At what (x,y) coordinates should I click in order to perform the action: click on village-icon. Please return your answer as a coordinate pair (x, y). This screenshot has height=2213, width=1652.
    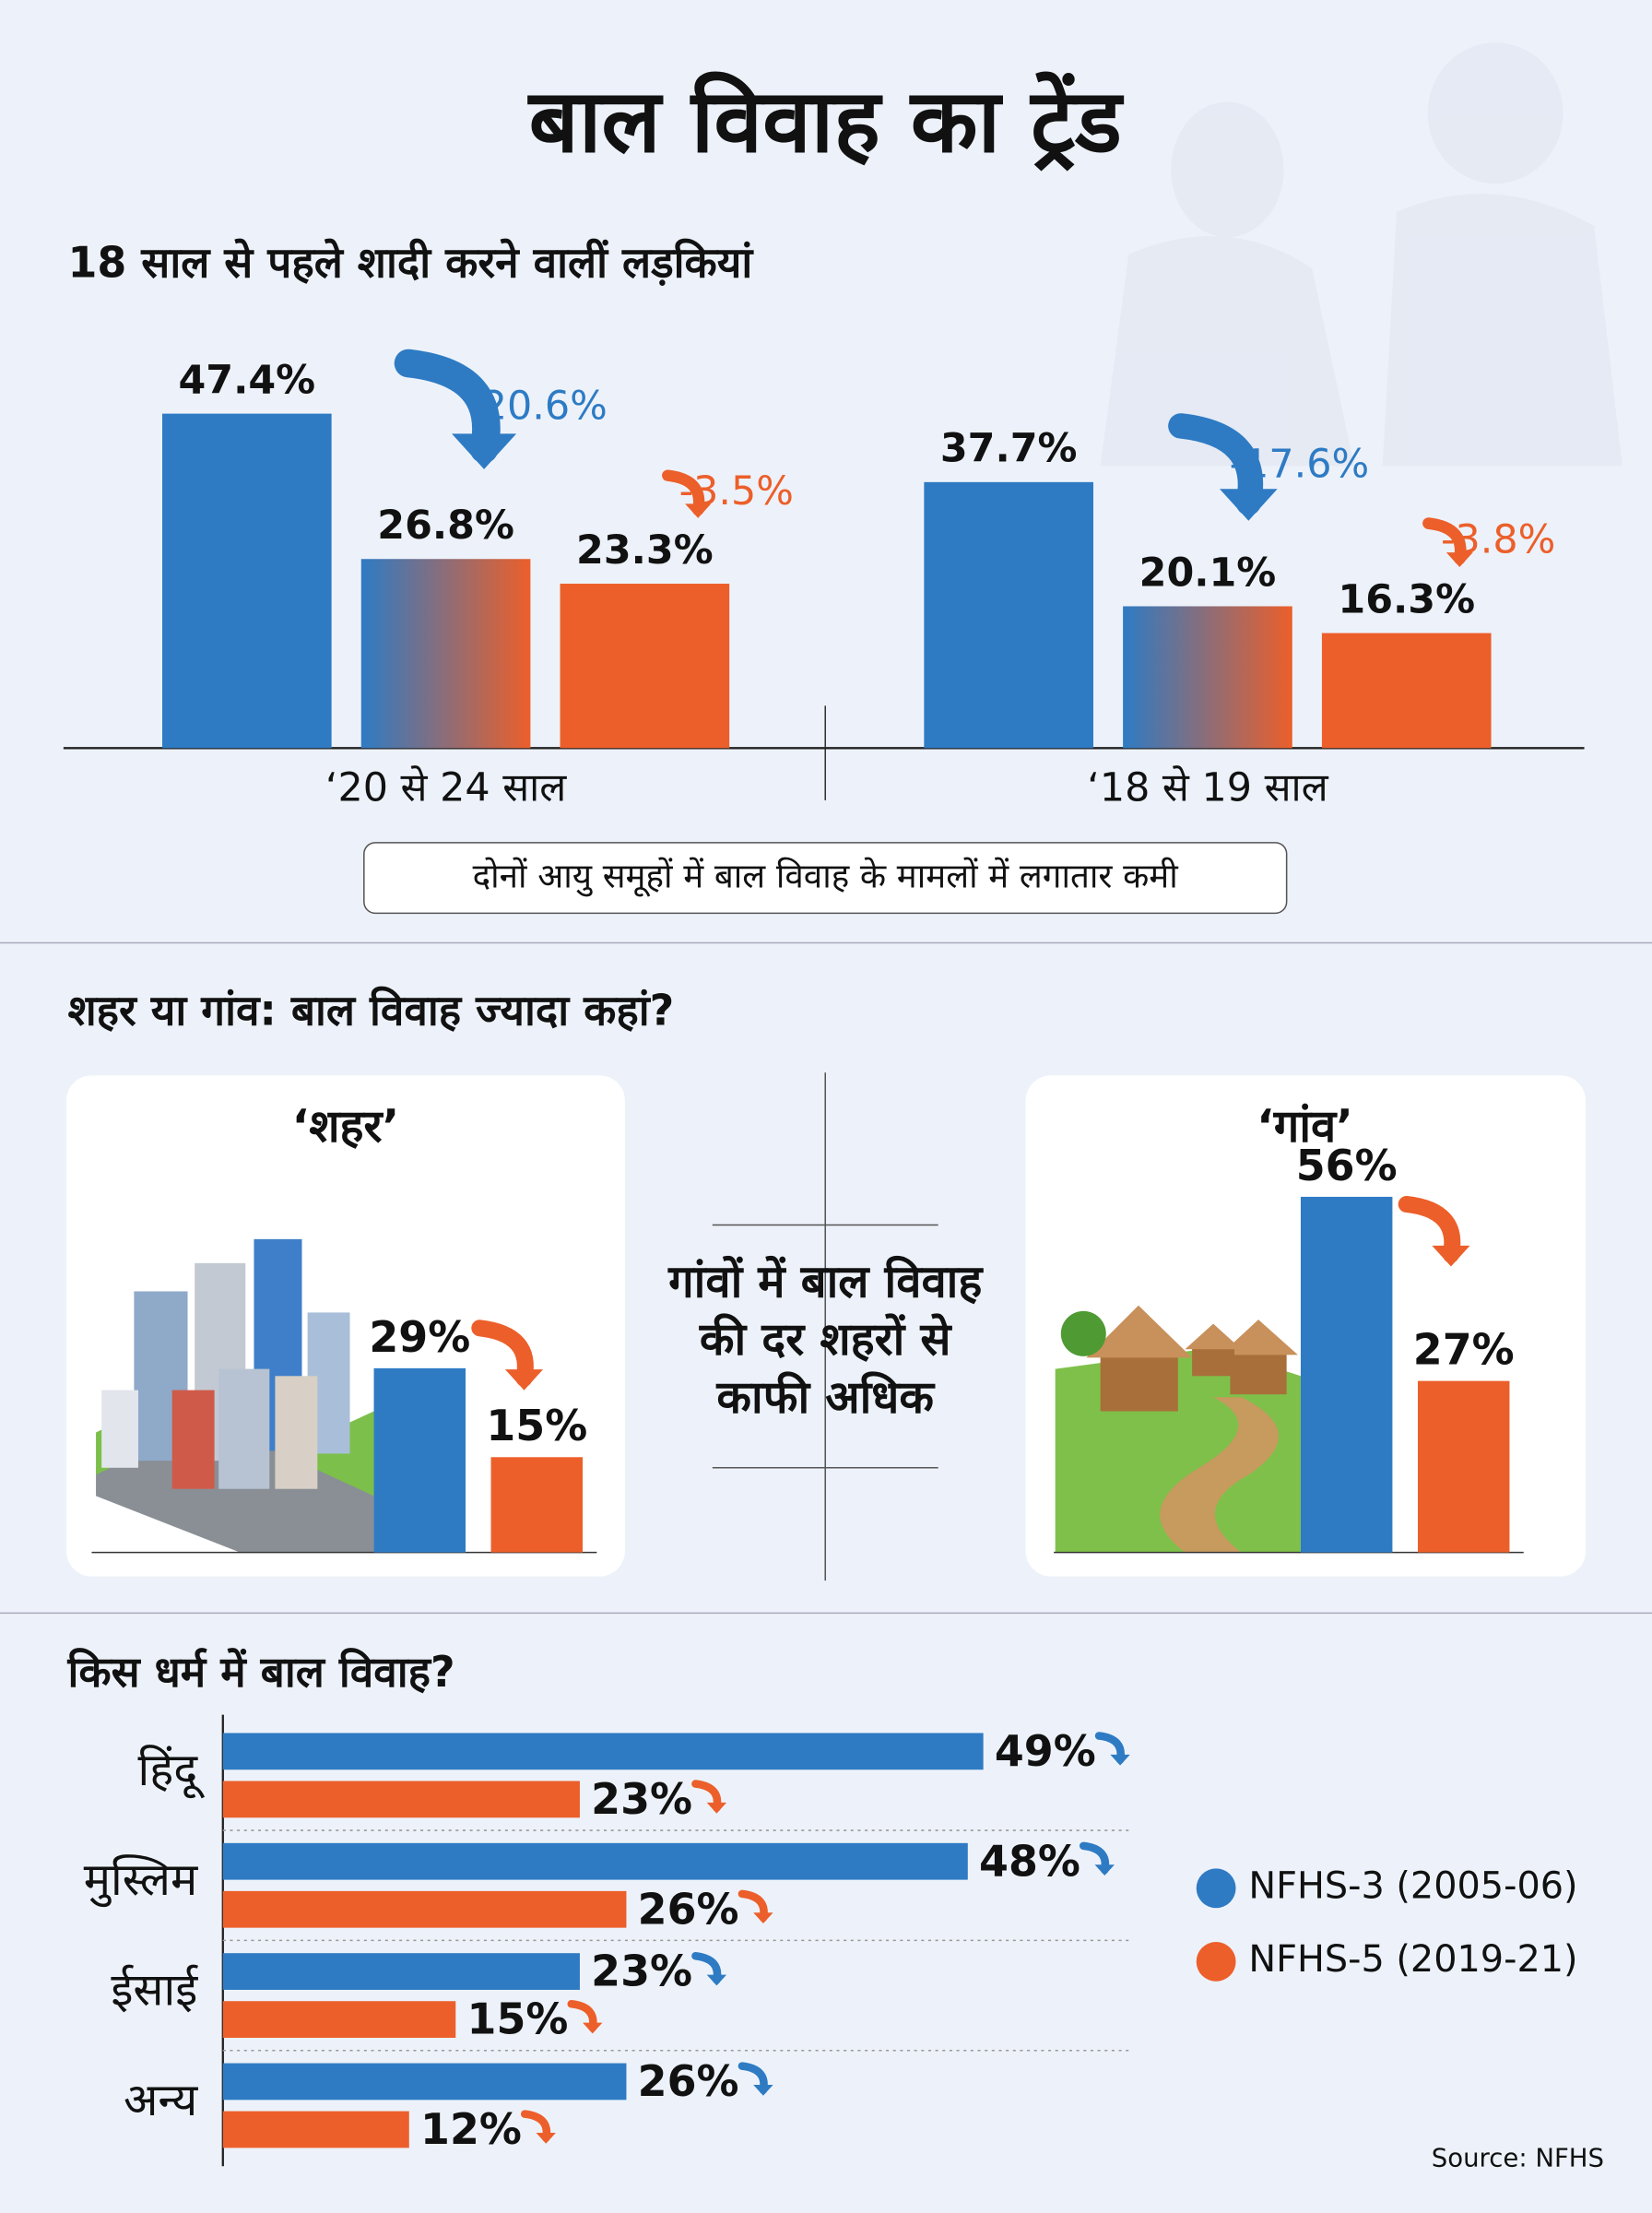
    Looking at the image, I should click on (1178, 1429).